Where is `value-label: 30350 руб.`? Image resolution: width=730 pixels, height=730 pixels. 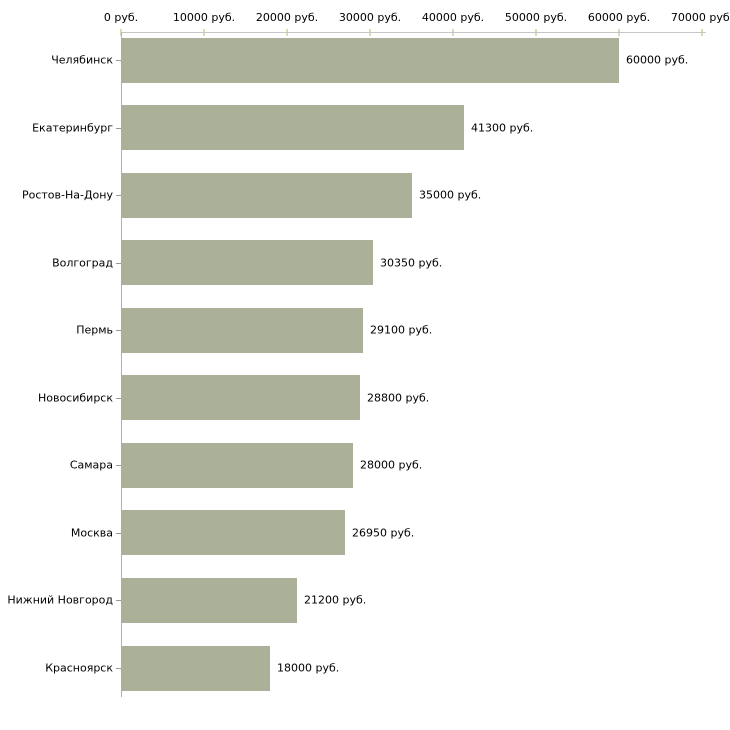 value-label: 30350 руб. is located at coordinates (411, 263).